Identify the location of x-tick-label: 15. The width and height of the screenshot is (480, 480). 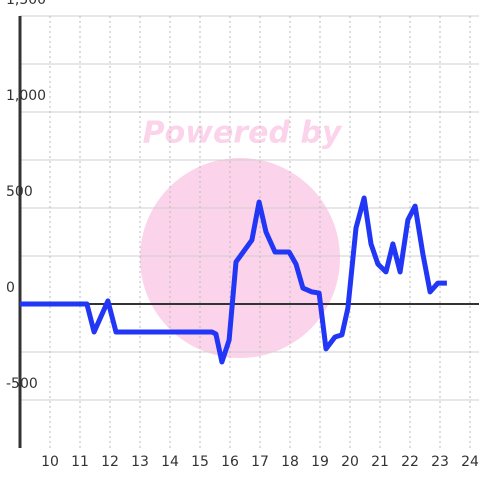
(200, 462).